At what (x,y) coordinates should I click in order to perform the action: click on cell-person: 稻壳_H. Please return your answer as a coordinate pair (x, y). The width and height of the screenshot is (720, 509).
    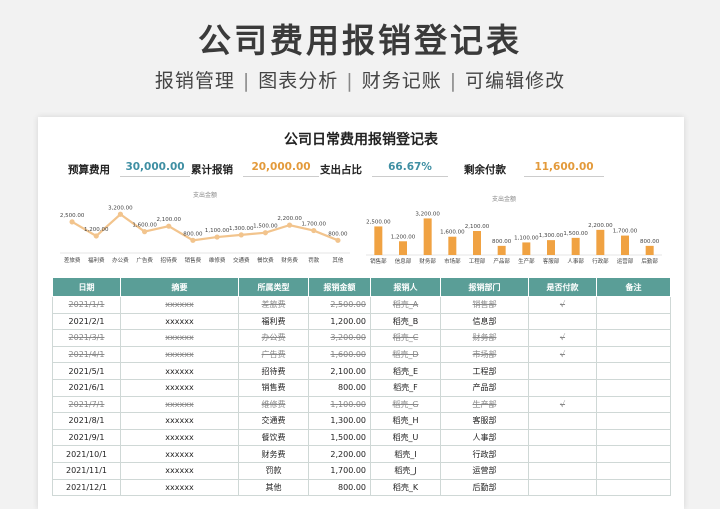
    Looking at the image, I should click on (405, 421).